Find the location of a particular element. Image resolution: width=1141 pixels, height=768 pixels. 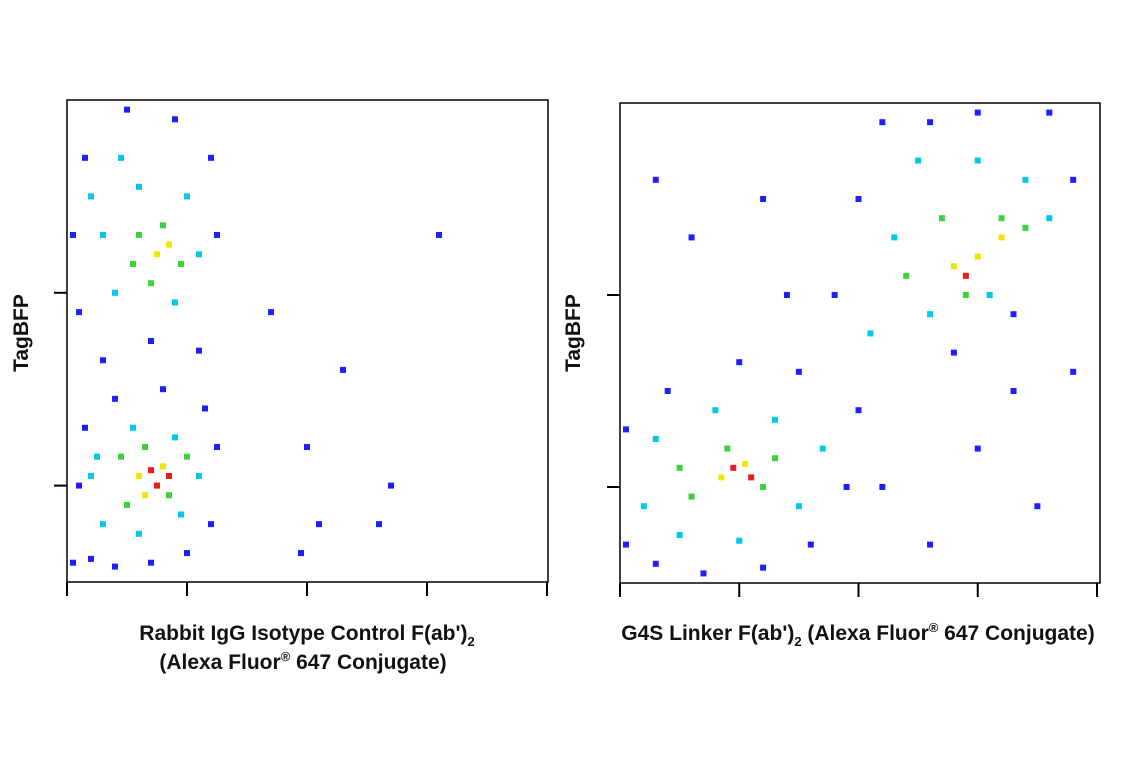

label-part: Rabbit IgG Isotype Control F(ab') is located at coordinates (303, 633).